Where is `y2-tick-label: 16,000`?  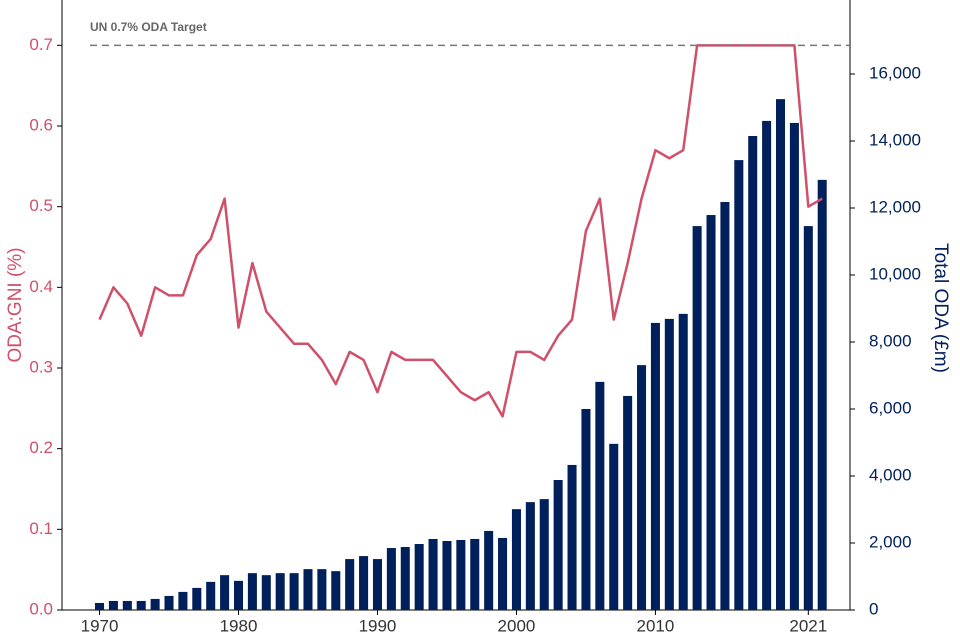
y2-tick-label: 16,000 is located at coordinates (895, 72).